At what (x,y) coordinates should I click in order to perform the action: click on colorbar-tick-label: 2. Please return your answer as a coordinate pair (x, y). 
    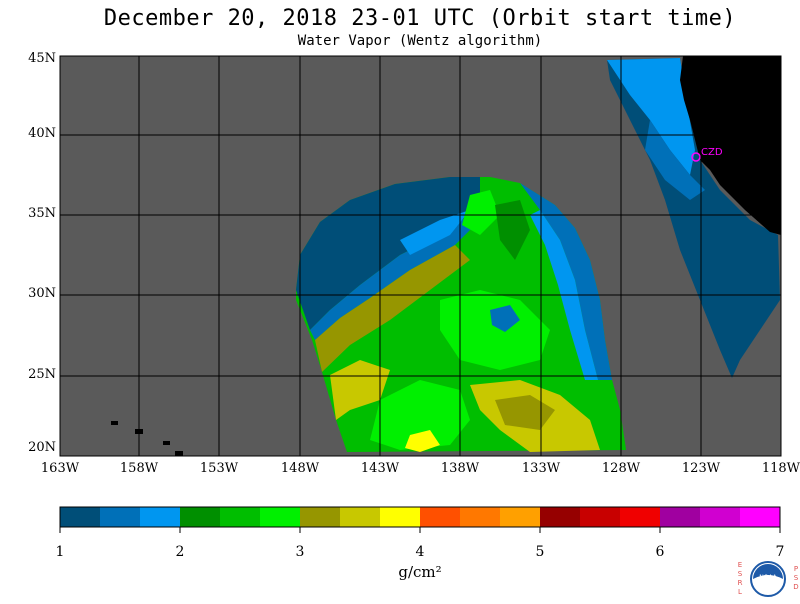
    Looking at the image, I should click on (180, 552).